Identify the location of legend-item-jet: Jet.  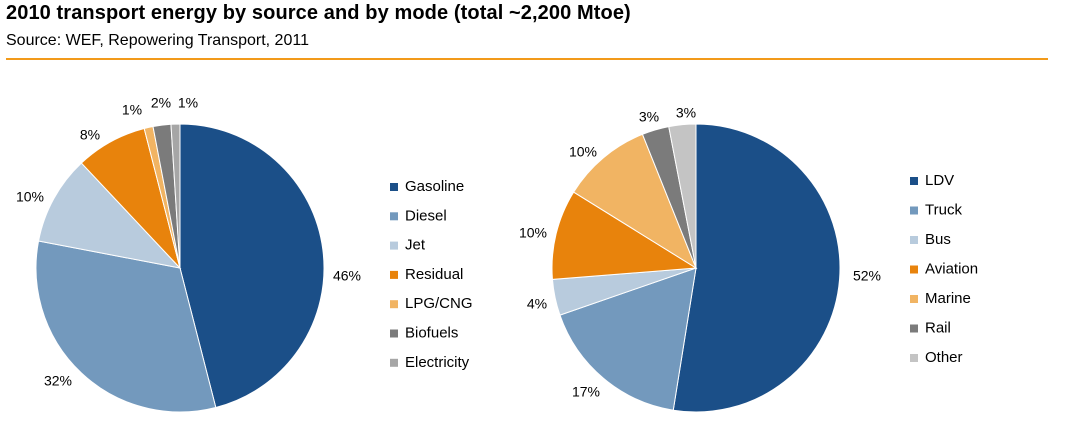
(415, 245).